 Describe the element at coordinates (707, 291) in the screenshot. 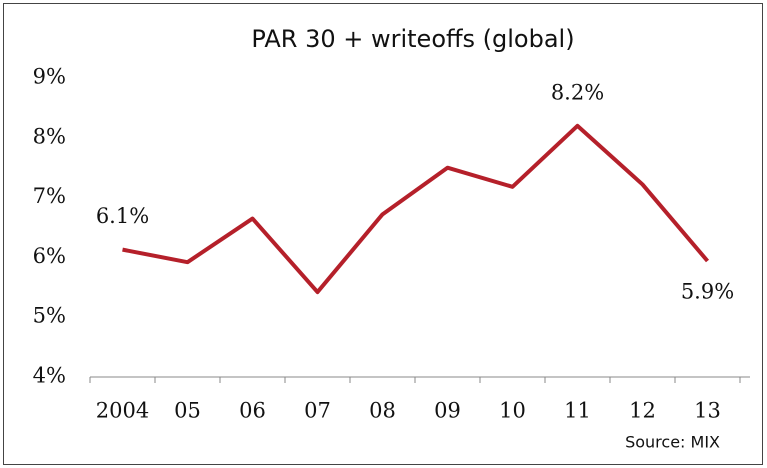

I see `data-label: 5.9%` at that location.